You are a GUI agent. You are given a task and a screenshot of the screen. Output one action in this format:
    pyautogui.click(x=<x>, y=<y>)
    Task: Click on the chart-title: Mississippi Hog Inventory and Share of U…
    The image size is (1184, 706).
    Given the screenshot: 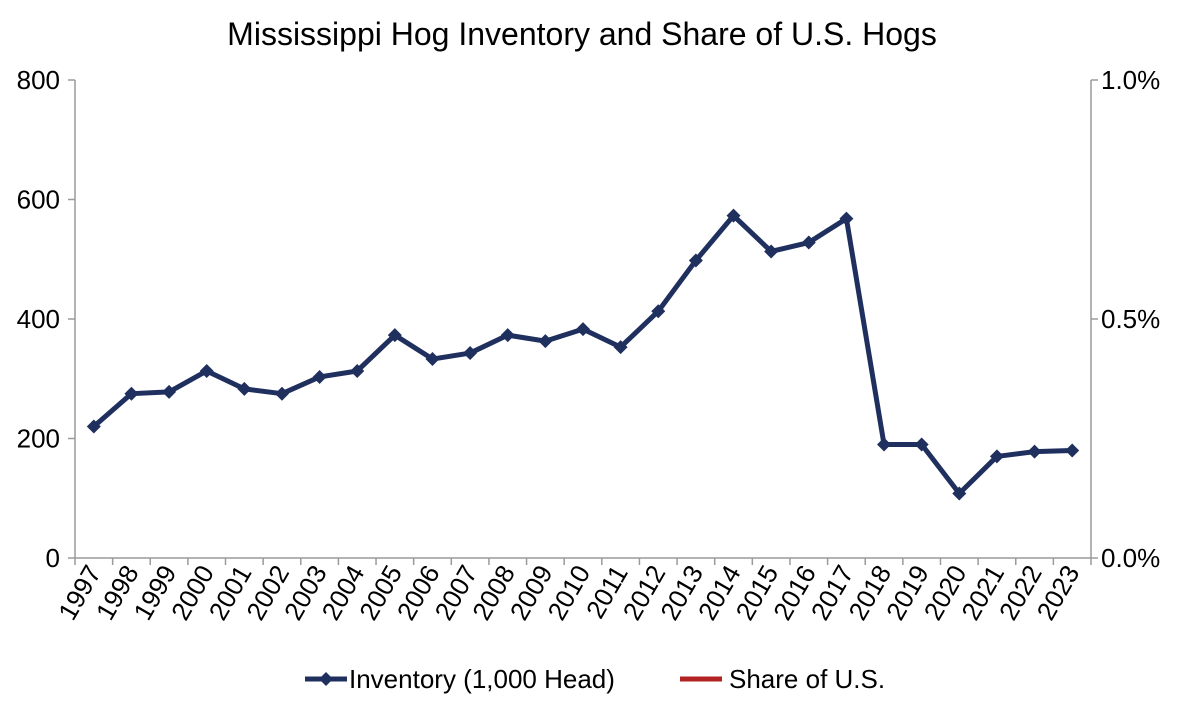 What is the action you would take?
    pyautogui.click(x=582, y=34)
    